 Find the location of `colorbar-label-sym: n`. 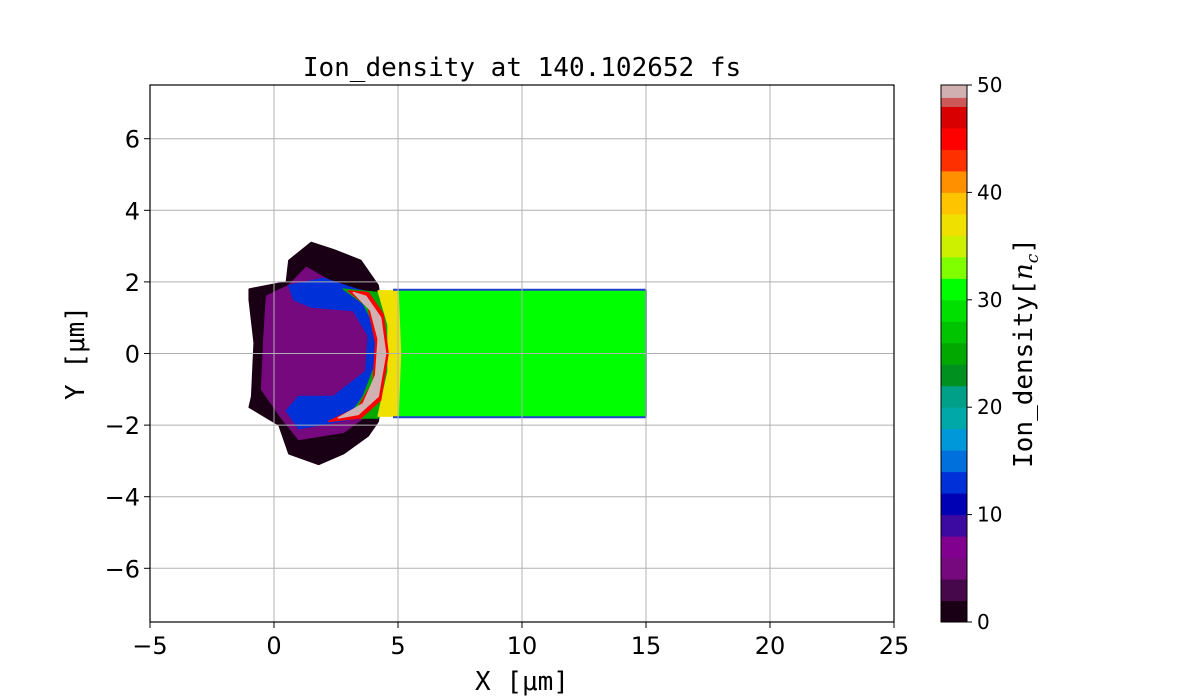

colorbar-label-sym: n is located at coordinates (1024, 271).